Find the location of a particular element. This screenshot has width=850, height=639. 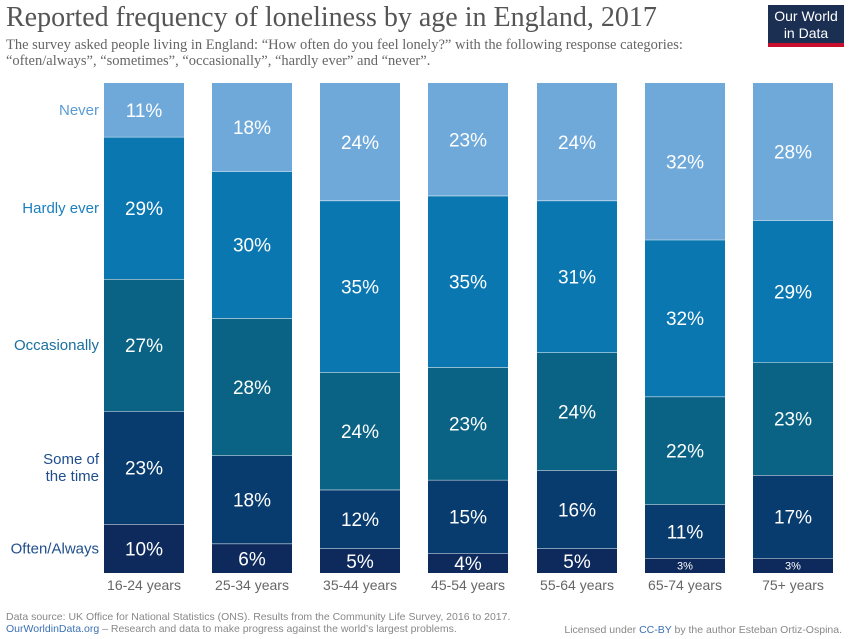

data-label: 17% is located at coordinates (793, 518).